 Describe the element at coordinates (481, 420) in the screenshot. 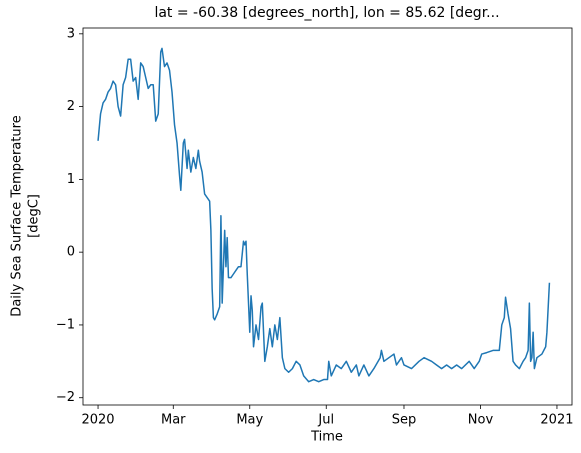

I see `x-tick-label: Nov` at that location.